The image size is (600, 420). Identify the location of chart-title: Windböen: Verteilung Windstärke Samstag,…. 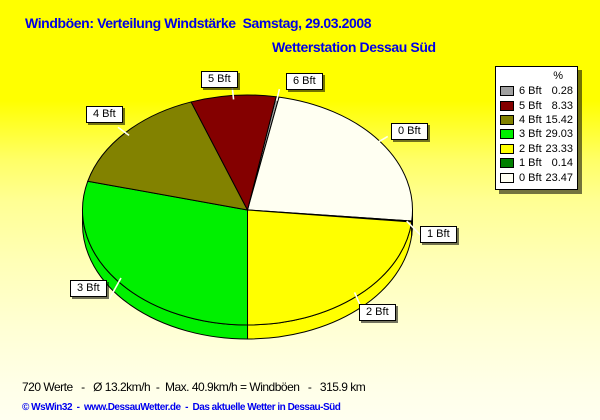
(198, 23).